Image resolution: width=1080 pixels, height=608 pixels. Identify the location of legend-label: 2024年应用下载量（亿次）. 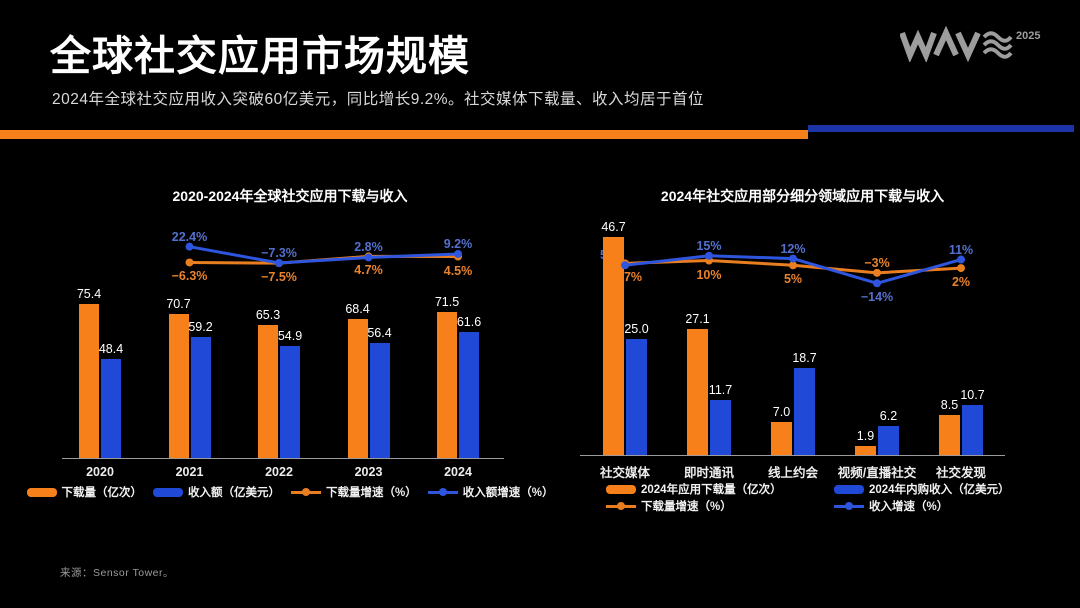
(711, 490).